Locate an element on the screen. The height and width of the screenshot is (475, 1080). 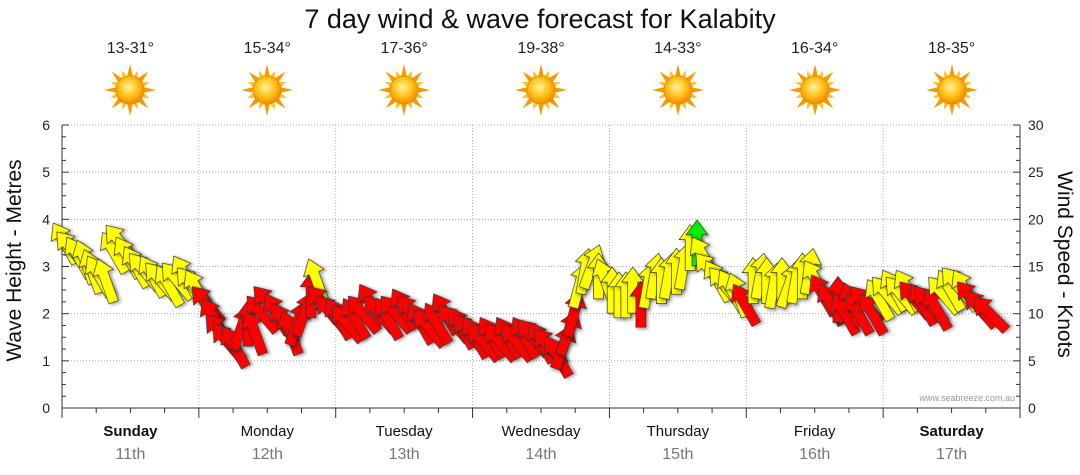
left-tick-label: 1 is located at coordinates (46, 361).